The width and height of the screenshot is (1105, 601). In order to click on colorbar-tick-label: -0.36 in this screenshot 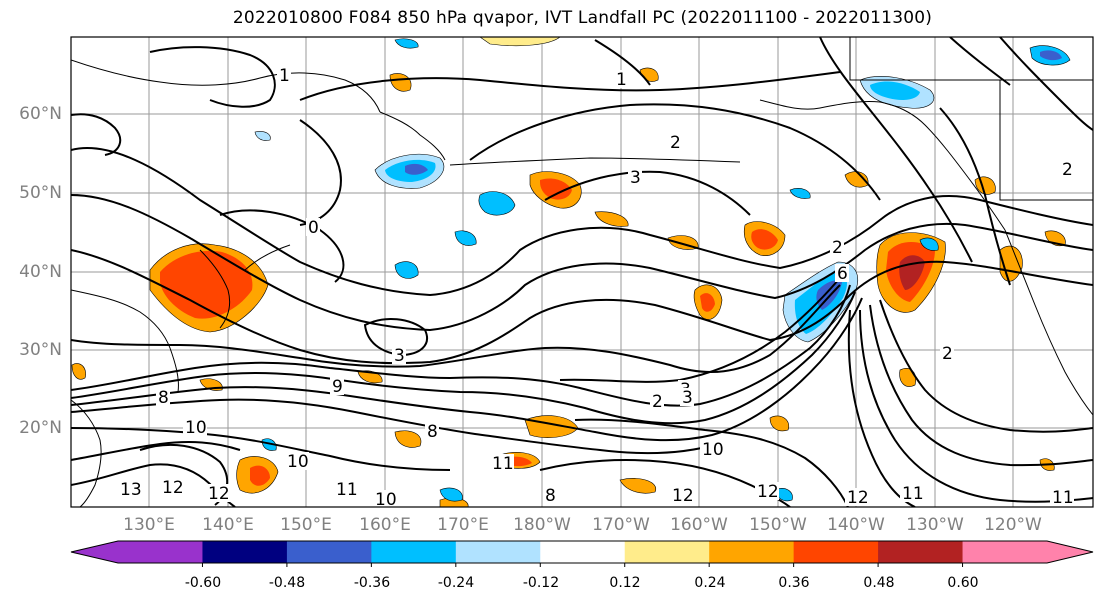, I will do `click(372, 583)`.